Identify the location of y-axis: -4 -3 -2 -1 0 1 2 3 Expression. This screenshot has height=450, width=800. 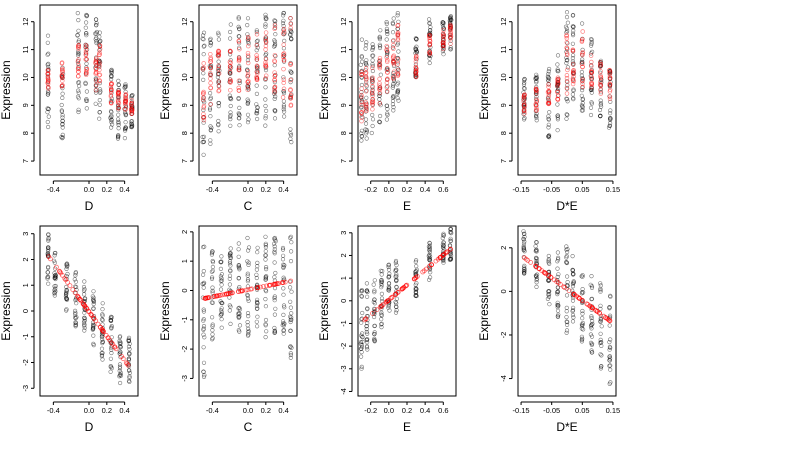
(335, 313).